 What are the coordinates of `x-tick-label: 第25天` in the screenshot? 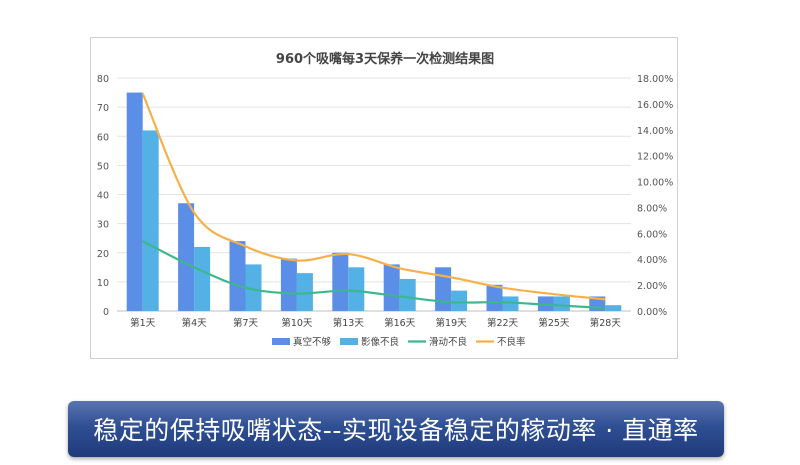 It's located at (554, 323).